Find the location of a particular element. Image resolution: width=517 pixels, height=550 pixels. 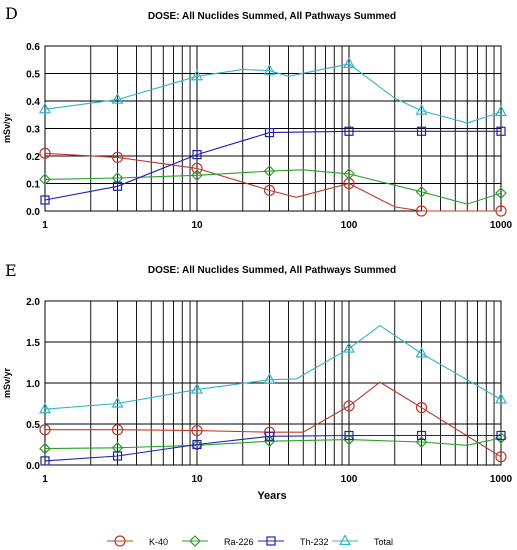

panel-e-series-k40 is located at coordinates (273, 422).